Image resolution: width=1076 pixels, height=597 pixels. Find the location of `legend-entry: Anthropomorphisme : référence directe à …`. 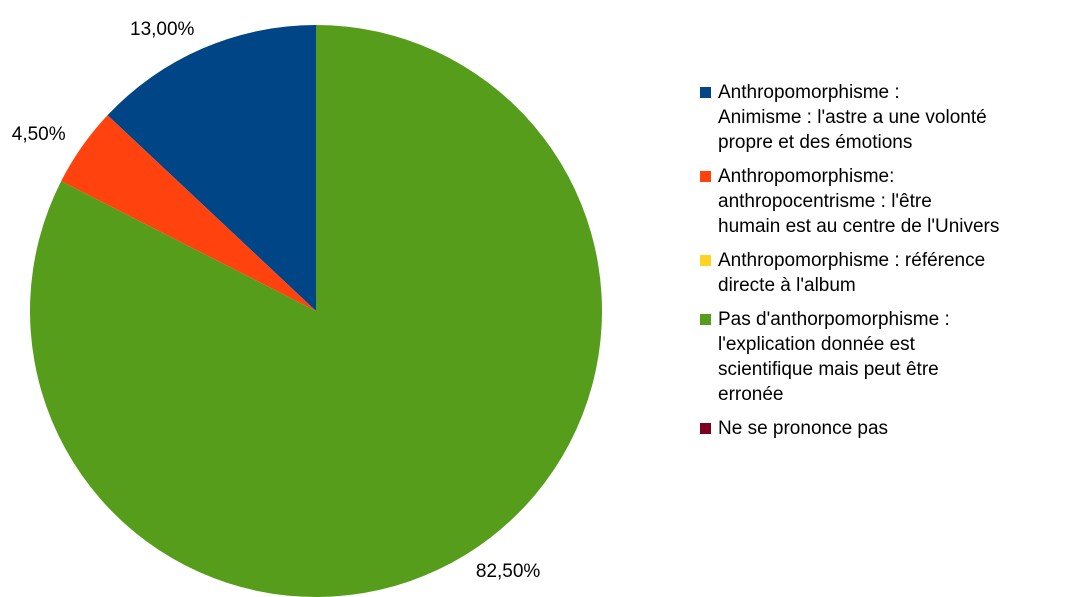

legend-entry: Anthropomorphisme : référence directe à … is located at coordinates (885, 273).